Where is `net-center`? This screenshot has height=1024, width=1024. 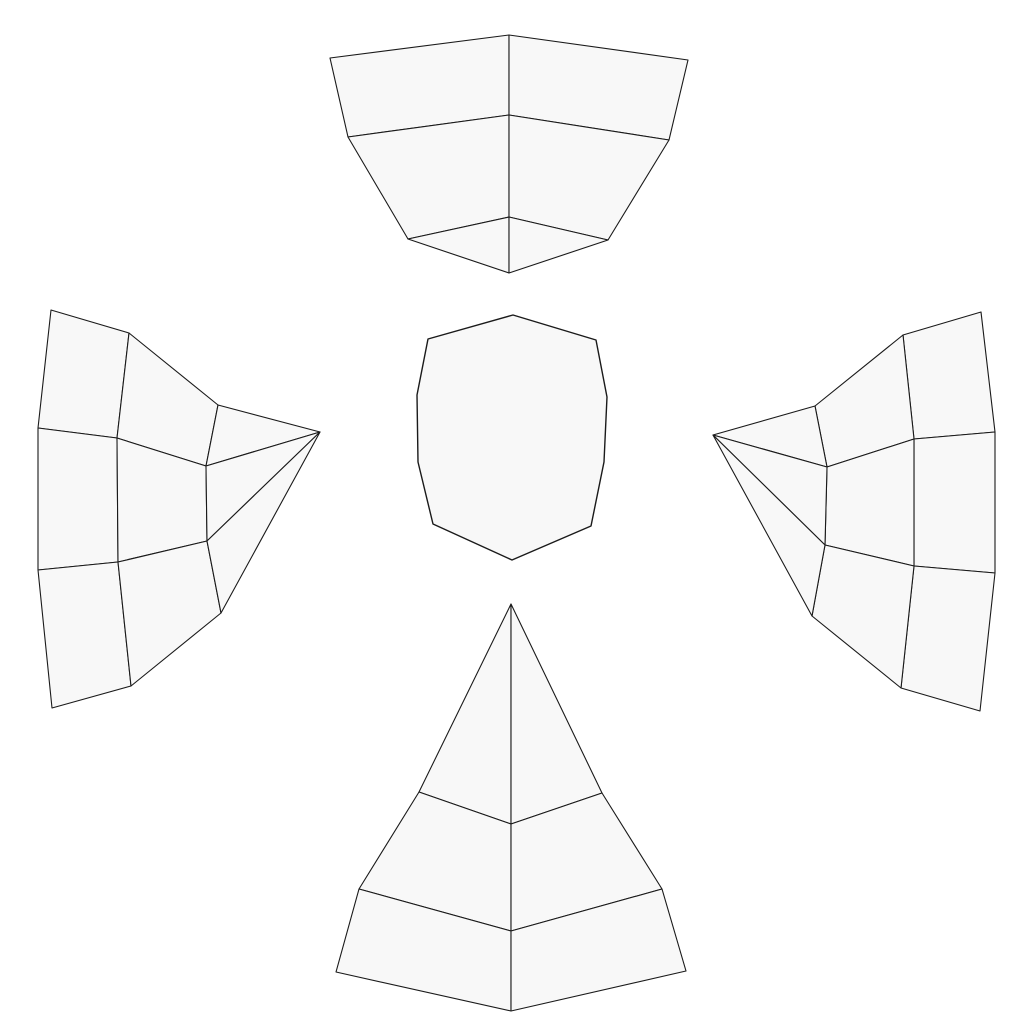 net-center is located at coordinates (512, 437).